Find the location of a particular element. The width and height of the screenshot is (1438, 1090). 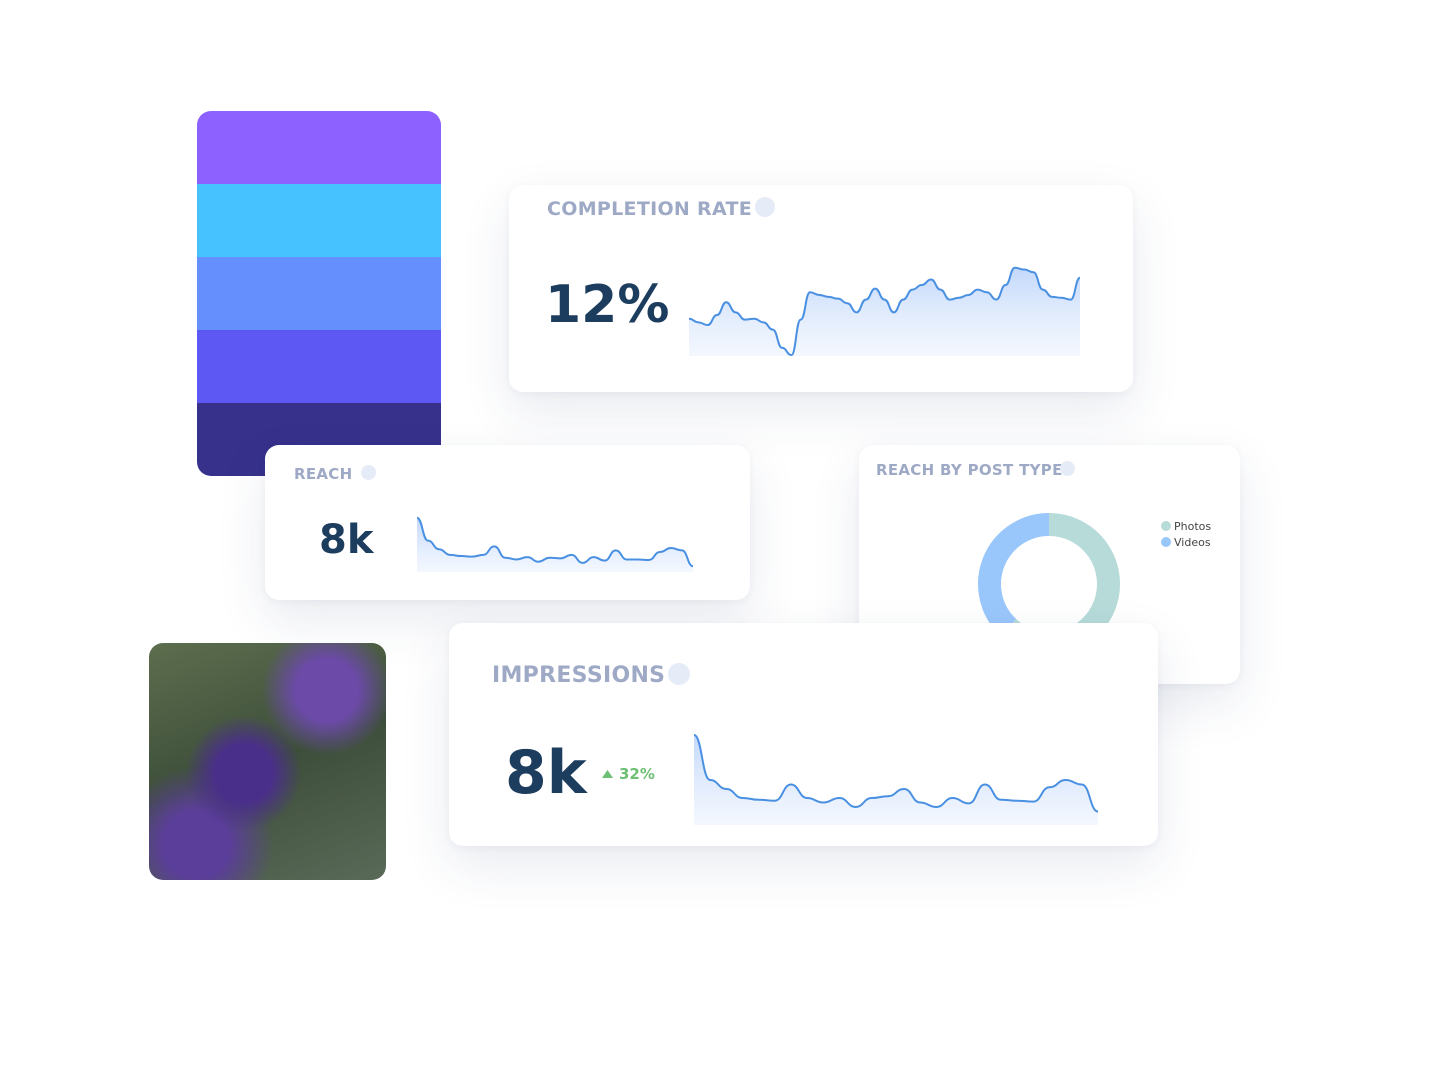

legend-label: Videos is located at coordinates (1192, 542).